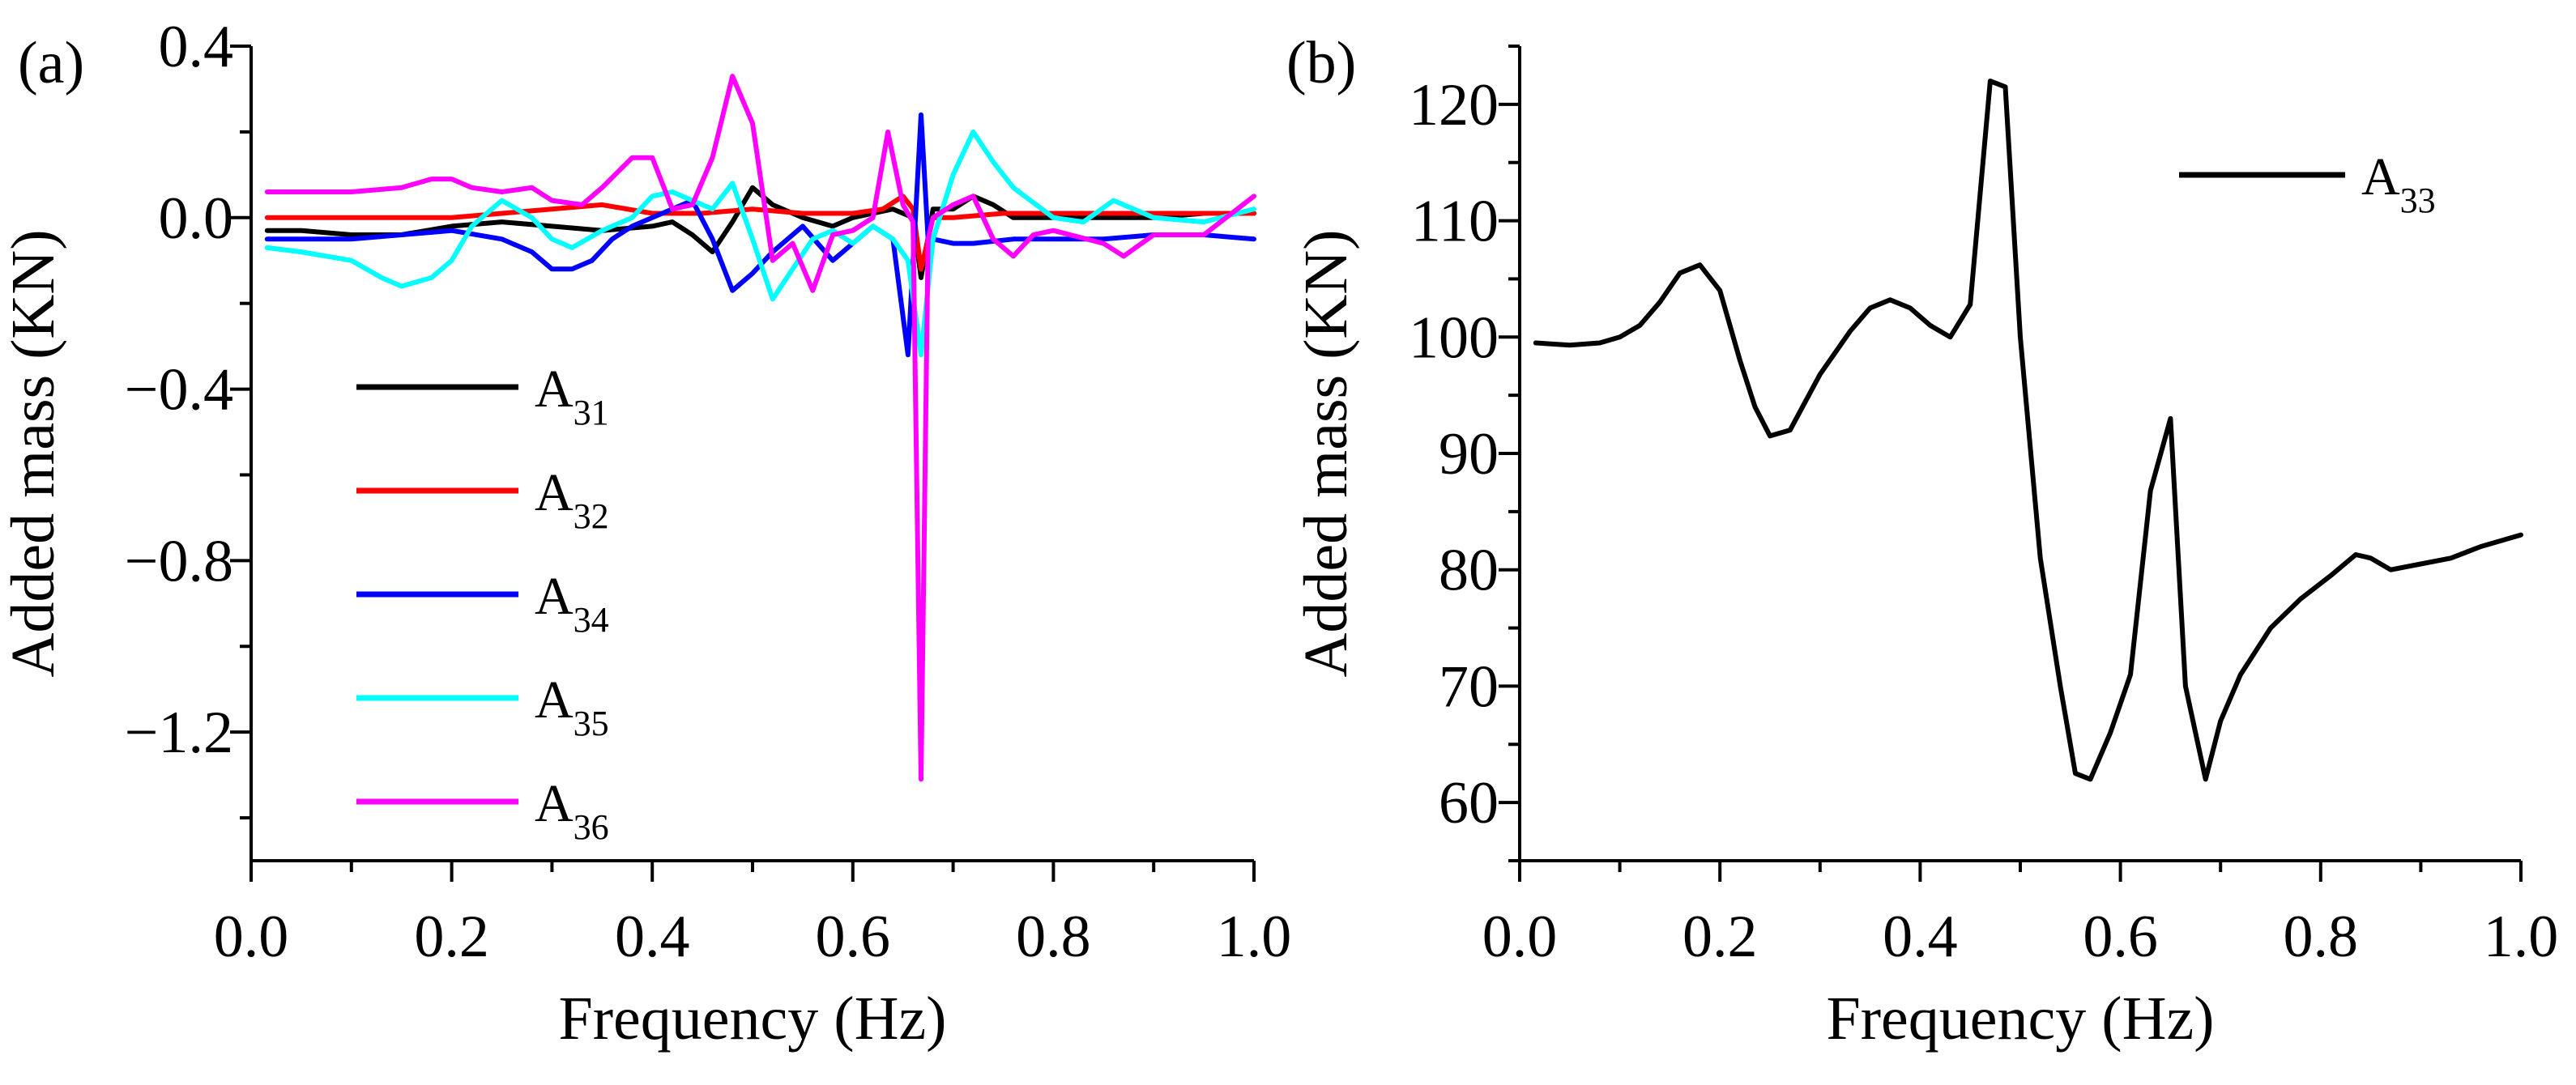 Image resolution: width=2576 pixels, height=1085 pixels. What do you see at coordinates (1469, 454) in the screenshot?
I see `panel-b-y-tick-label: 90` at bounding box center [1469, 454].